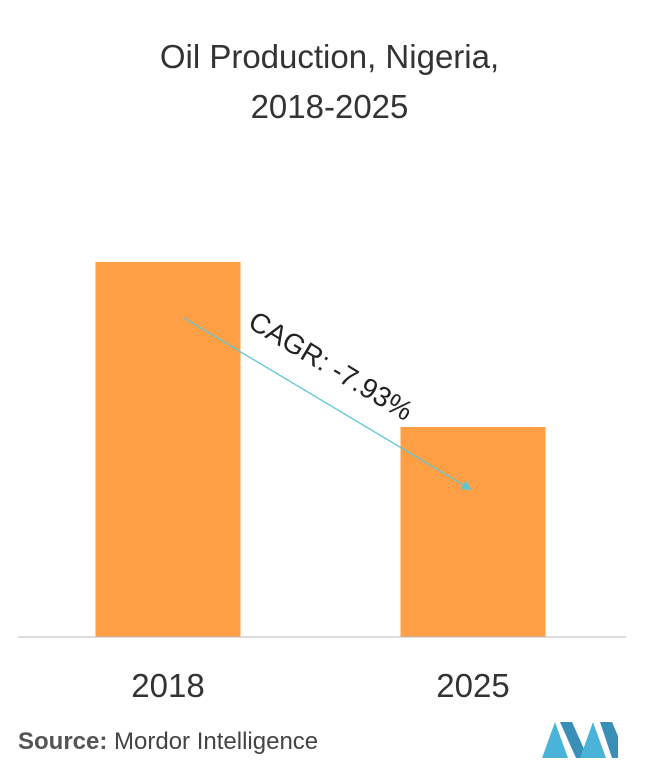 Image resolution: width=659 pixels, height=780 pixels. I want to click on cagr-annotation: CAGR: -7.93%, so click(330, 366).